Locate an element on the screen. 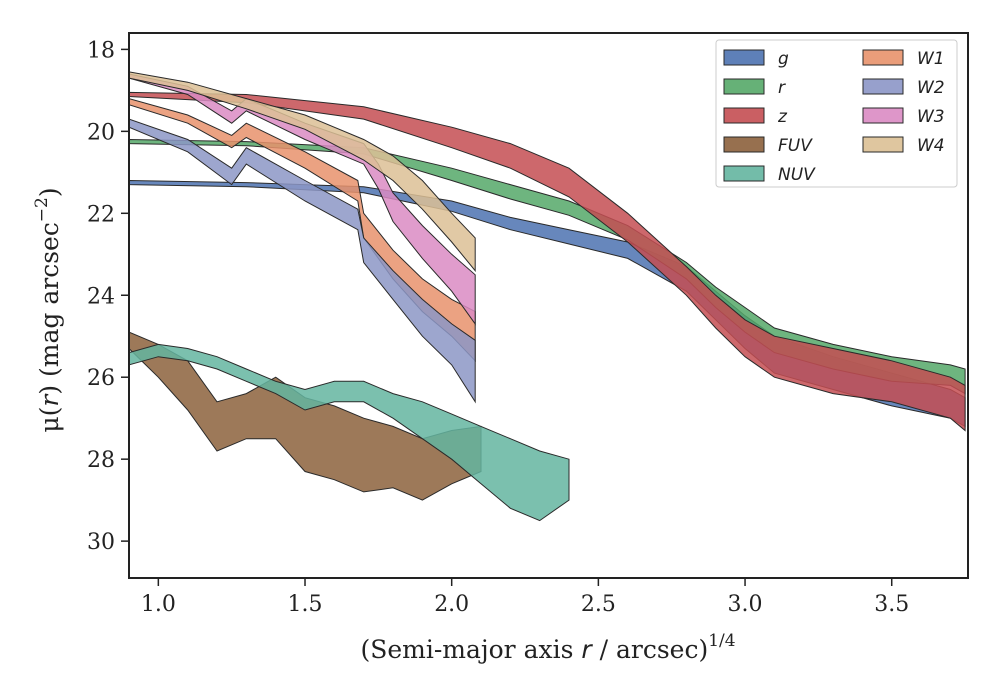 The image size is (1000, 700). x-tick-label: 3.0 is located at coordinates (745, 604).